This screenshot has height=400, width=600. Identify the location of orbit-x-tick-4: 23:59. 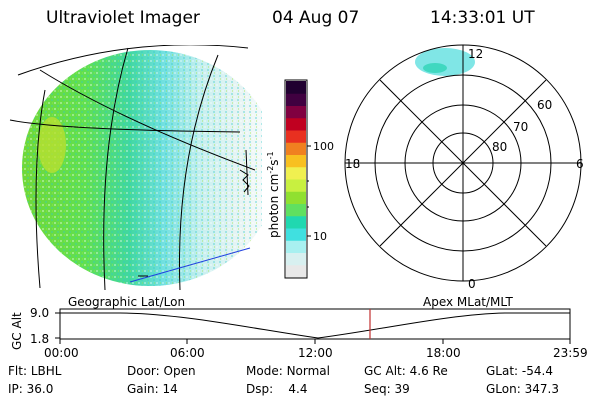
(570, 353).